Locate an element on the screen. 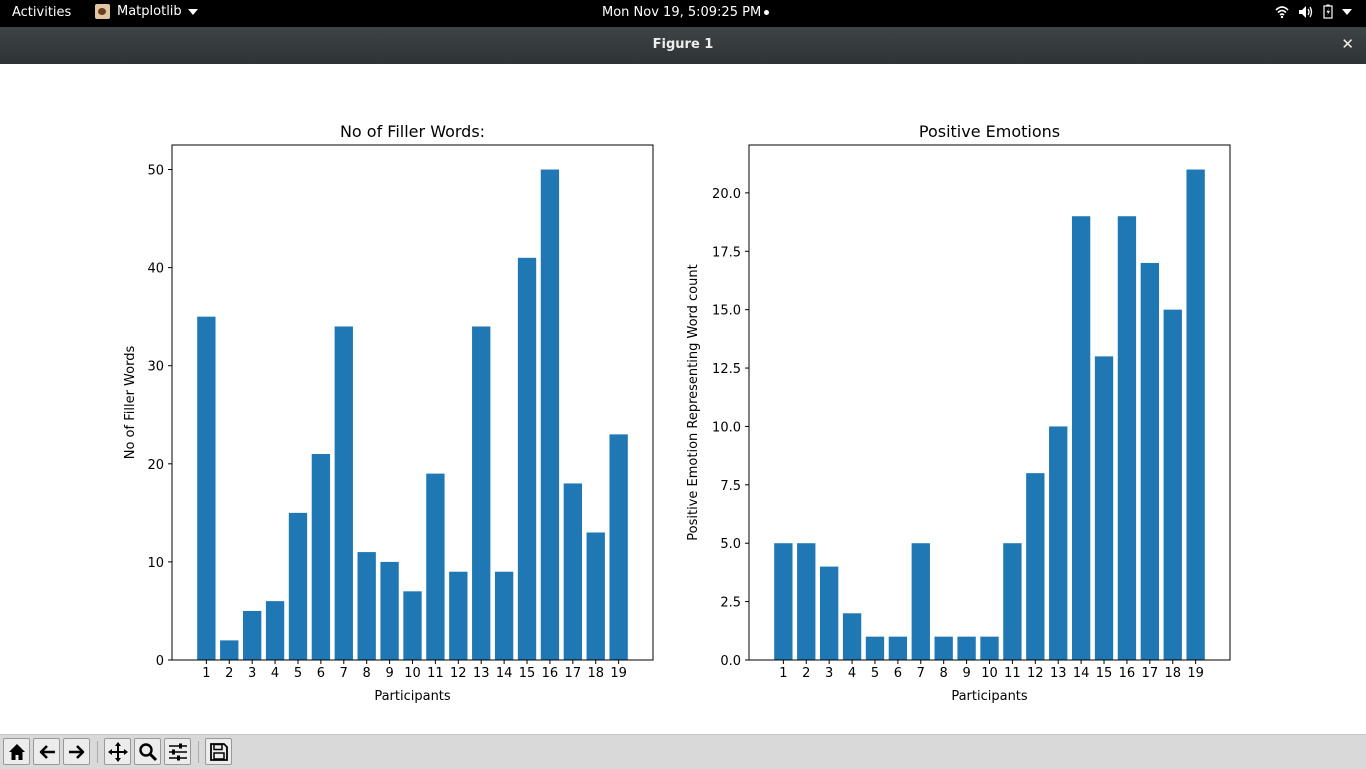  x-tick-label: 1 is located at coordinates (783, 673).